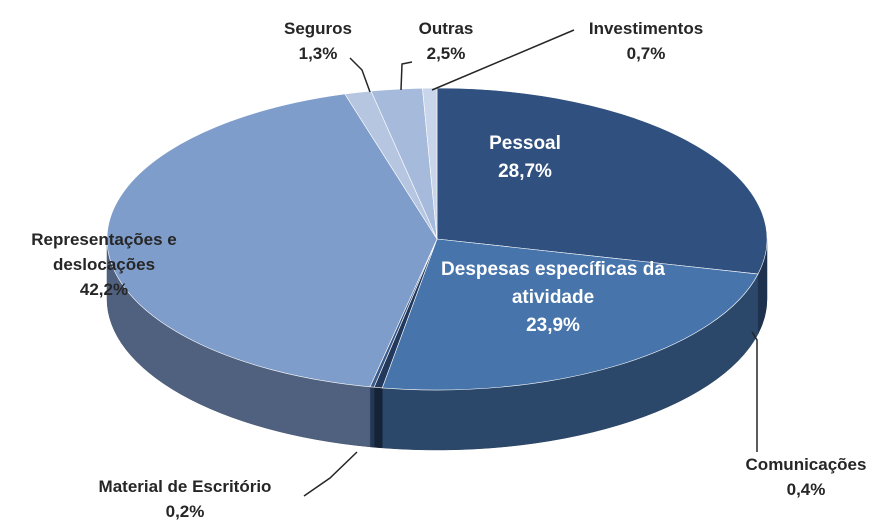 The width and height of the screenshot is (888, 531). Describe the element at coordinates (446, 41) in the screenshot. I see `data-label: Outras 2,5%` at that location.